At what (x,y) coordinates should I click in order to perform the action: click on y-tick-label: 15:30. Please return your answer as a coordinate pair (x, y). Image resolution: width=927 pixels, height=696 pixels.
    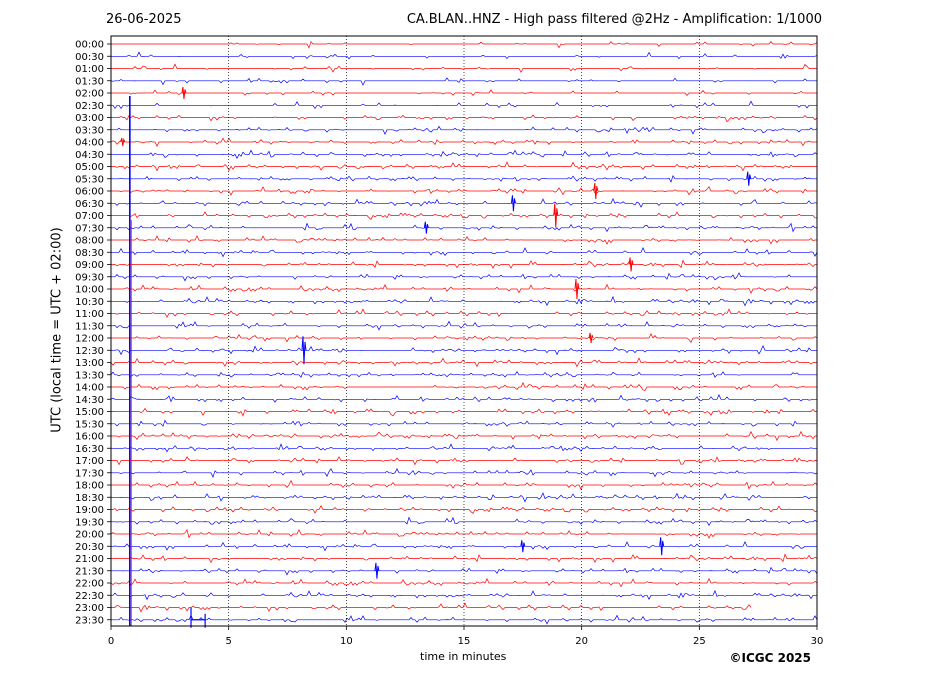
    Looking at the image, I should click on (89, 424).